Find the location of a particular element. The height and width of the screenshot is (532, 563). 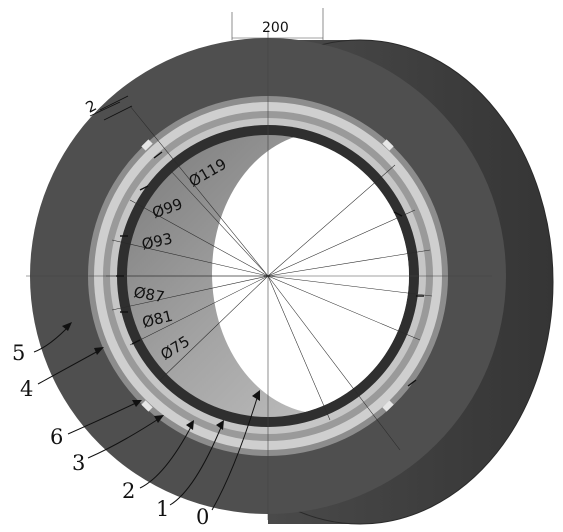

callout-1: 1 is located at coordinates (162, 509).